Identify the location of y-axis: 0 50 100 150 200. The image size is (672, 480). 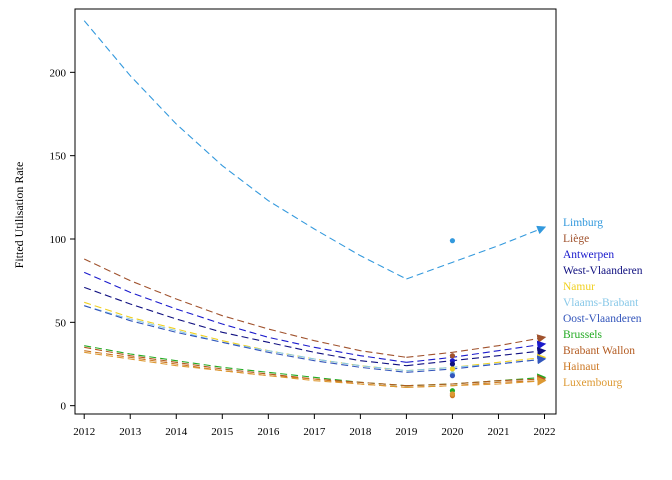
(62, 240).